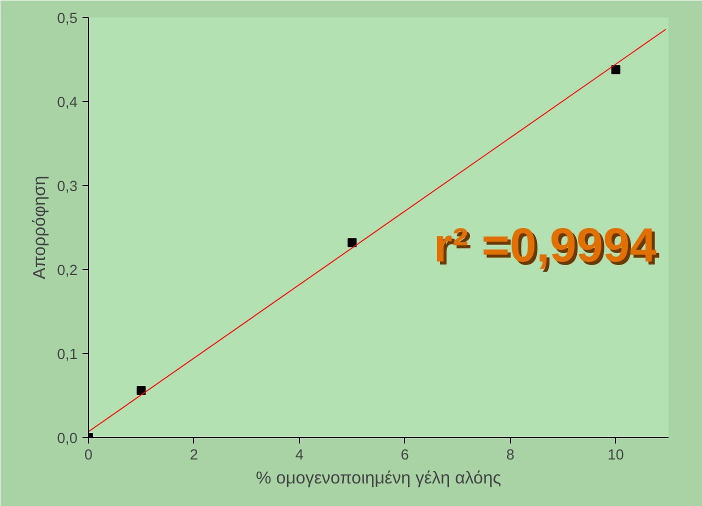 This screenshot has width=702, height=506. Describe the element at coordinates (67, 103) in the screenshot. I see `y-tick-label: 0,4` at that location.